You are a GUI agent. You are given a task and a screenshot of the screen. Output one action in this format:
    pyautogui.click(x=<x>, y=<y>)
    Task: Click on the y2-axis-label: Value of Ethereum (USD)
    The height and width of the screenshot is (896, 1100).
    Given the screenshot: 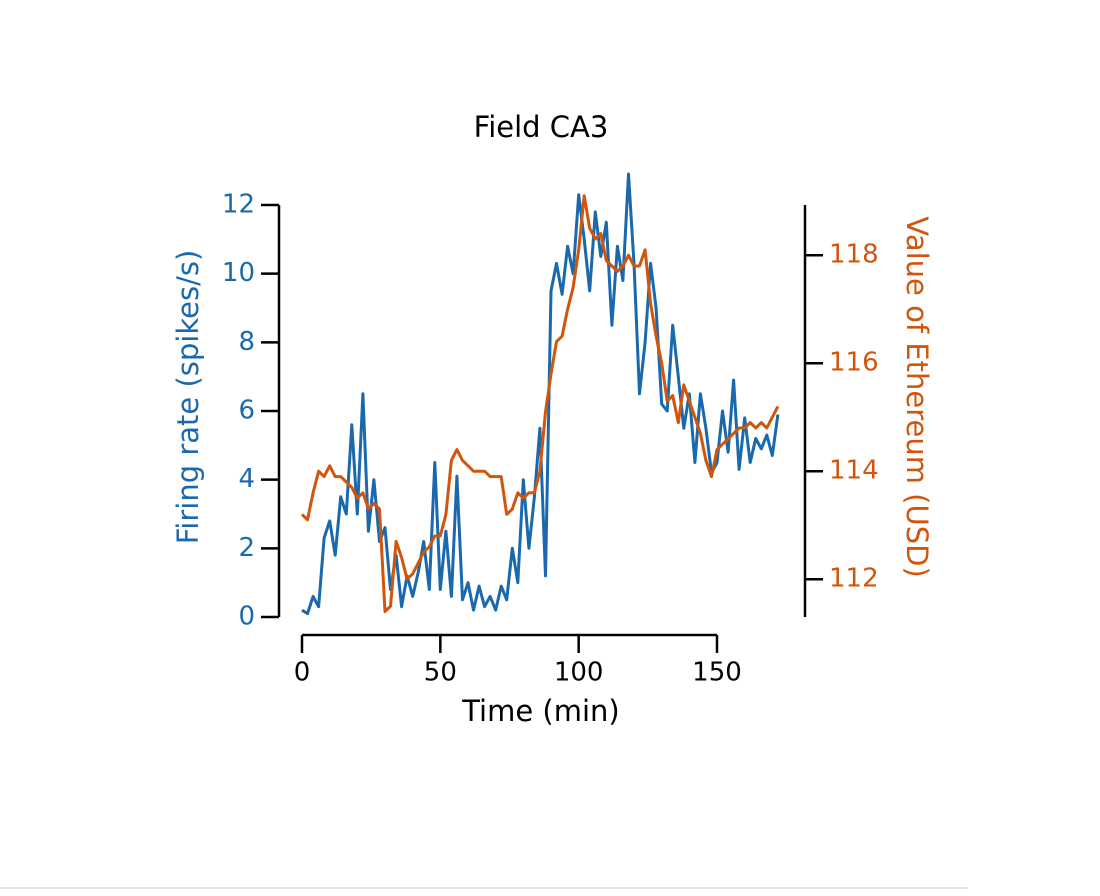 What is the action you would take?
    pyautogui.click(x=917, y=397)
    